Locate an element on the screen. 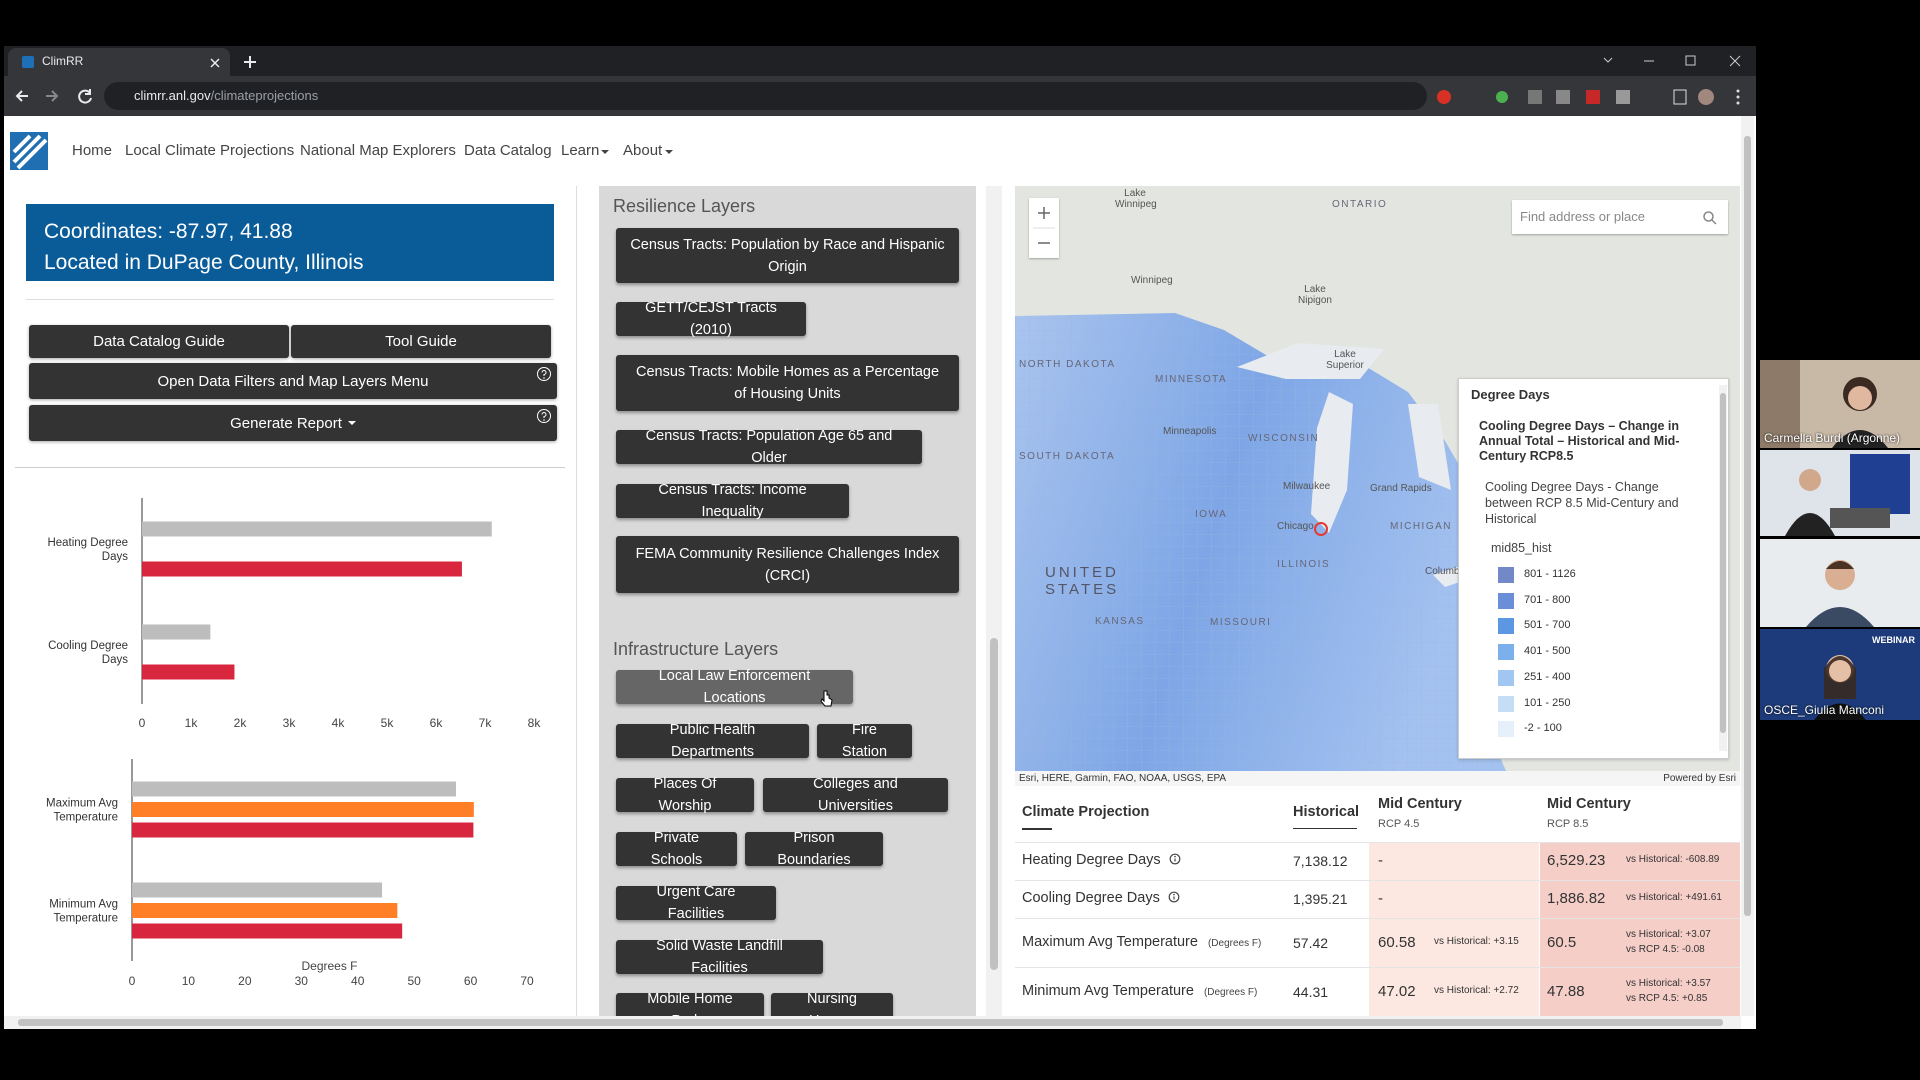 The width and height of the screenshot is (1920, 1080). nav-link: Data Catalog is located at coordinates (508, 150).